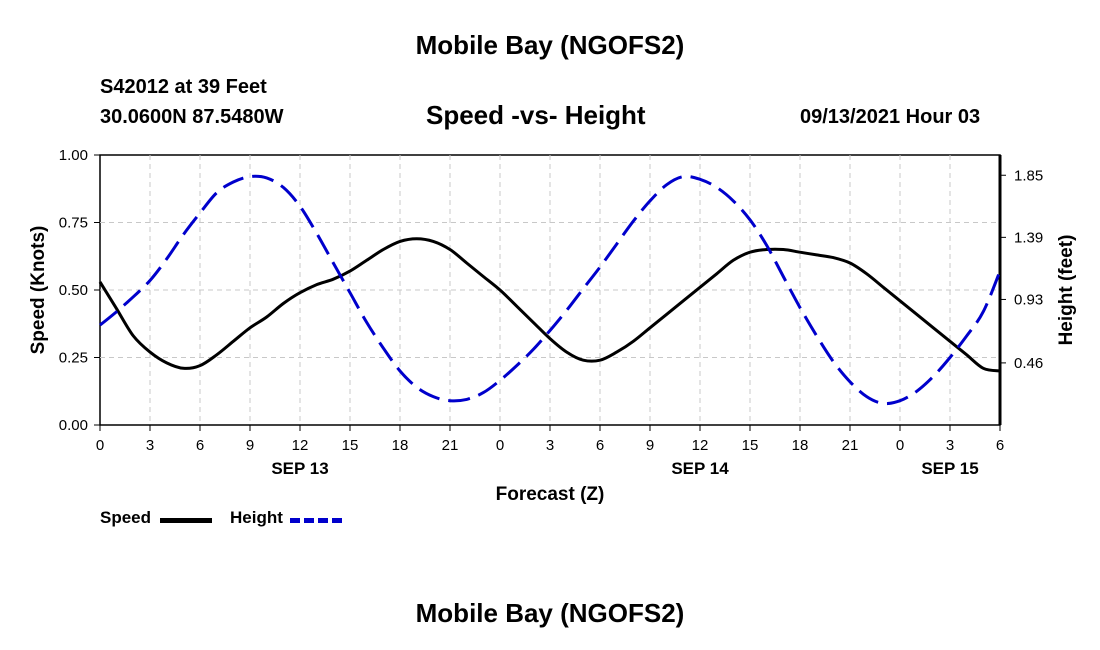 This screenshot has height=650, width=1100. I want to click on y-right-axis-title: Height (feet), so click(1066, 290).